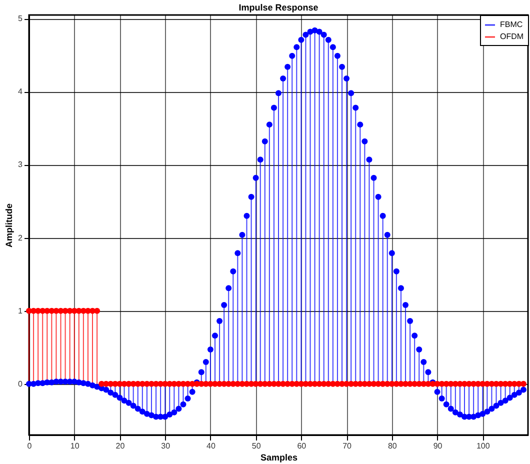 The height and width of the screenshot is (464, 530). Describe the element at coordinates (21, 91) in the screenshot. I see `y-tick-label: 4` at that location.